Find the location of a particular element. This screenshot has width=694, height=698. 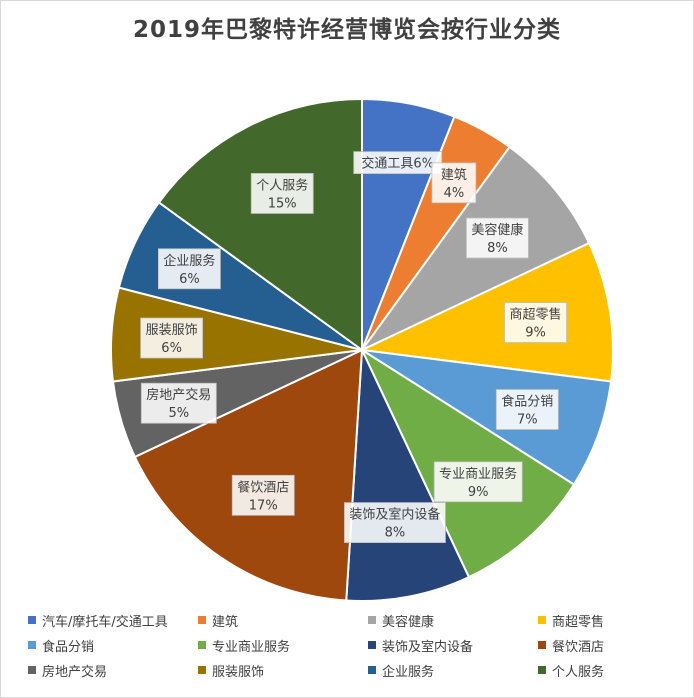

data-label-10: 企业服务 6% is located at coordinates (189, 269).